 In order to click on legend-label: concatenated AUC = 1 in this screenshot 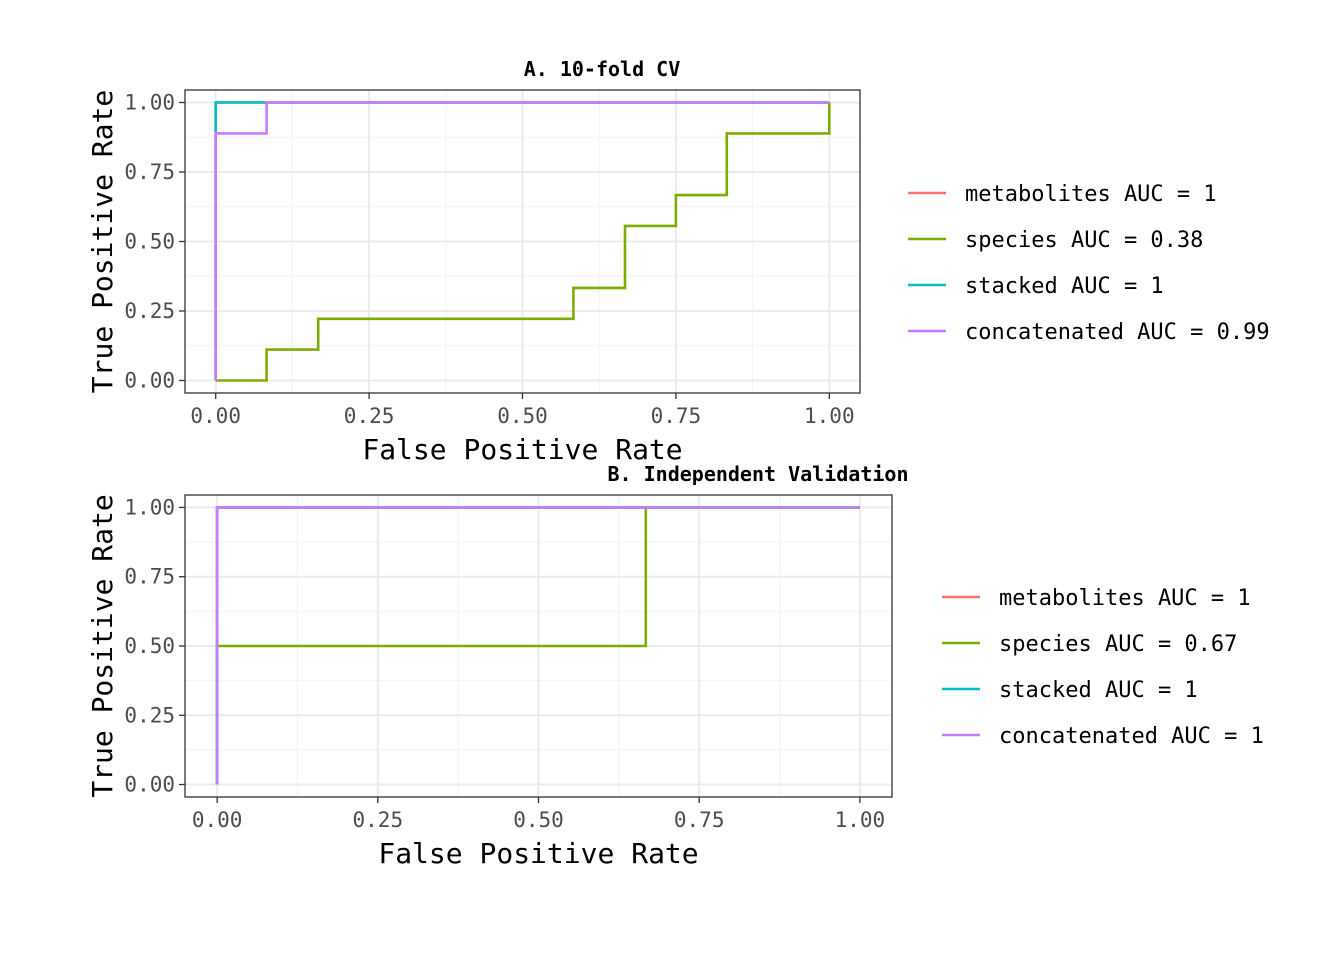, I will do `click(1131, 736)`.